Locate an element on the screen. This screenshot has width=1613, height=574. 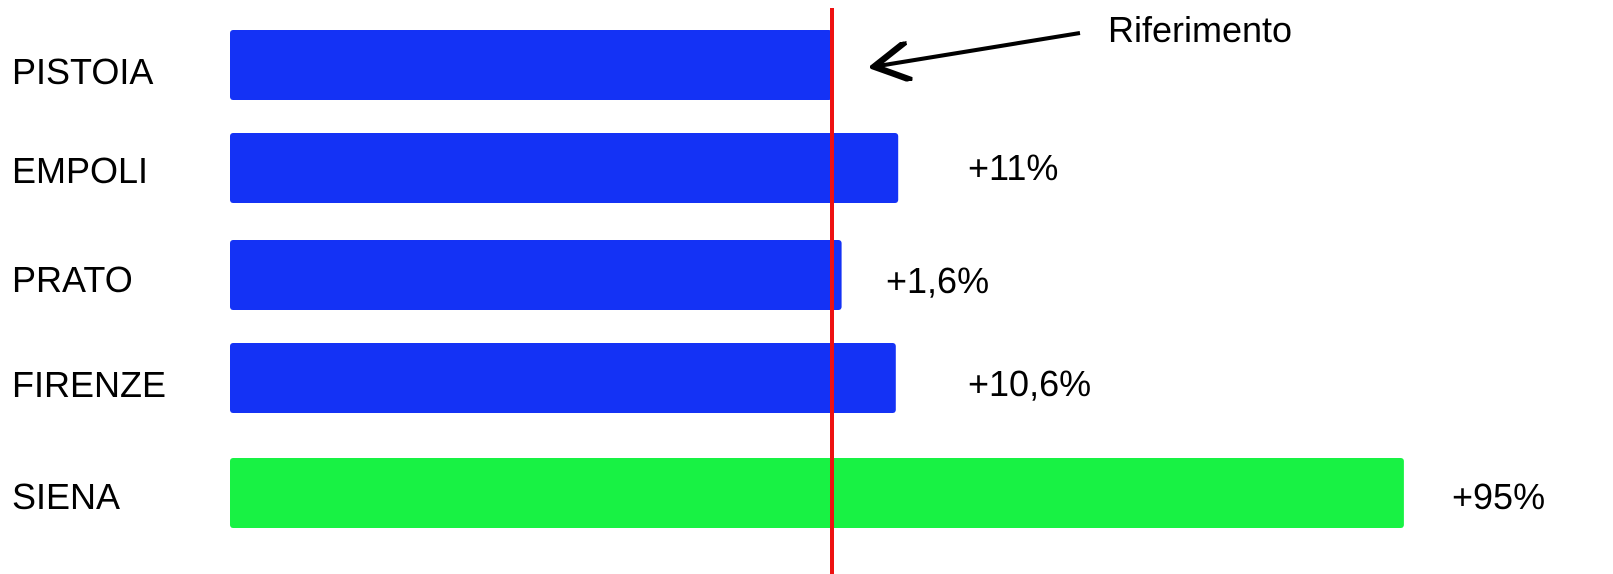
value-label-siena: +95% is located at coordinates (1498, 496).